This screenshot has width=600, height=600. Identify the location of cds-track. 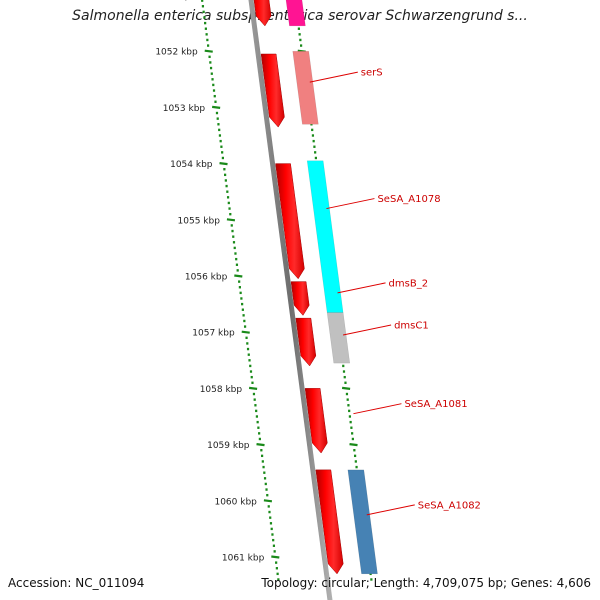
(298, 287).